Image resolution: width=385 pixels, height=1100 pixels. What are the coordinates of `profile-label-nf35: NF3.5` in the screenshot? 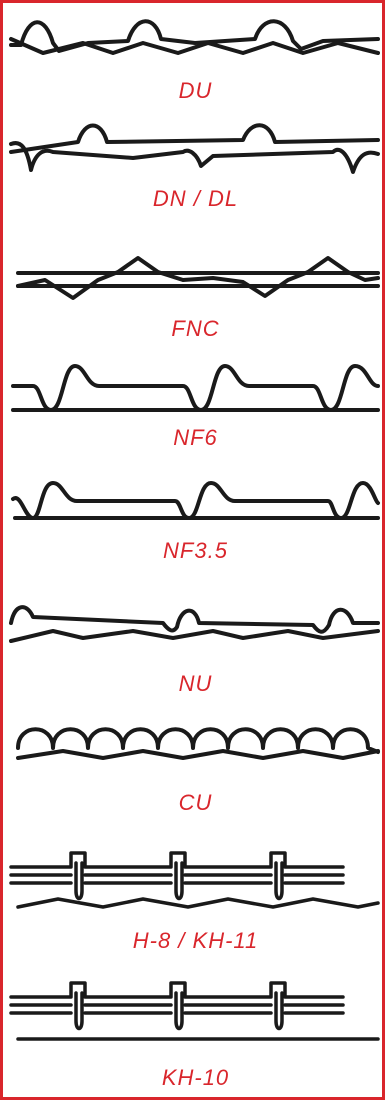 It's located at (195, 550).